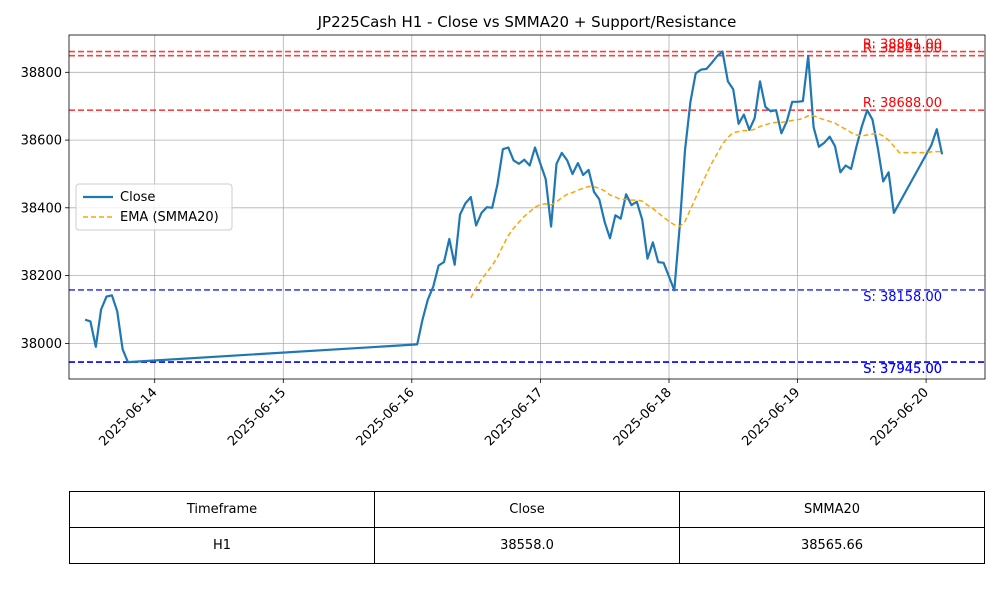 This screenshot has height=600, width=1000. I want to click on table-cell: 38558.0, so click(527, 545).